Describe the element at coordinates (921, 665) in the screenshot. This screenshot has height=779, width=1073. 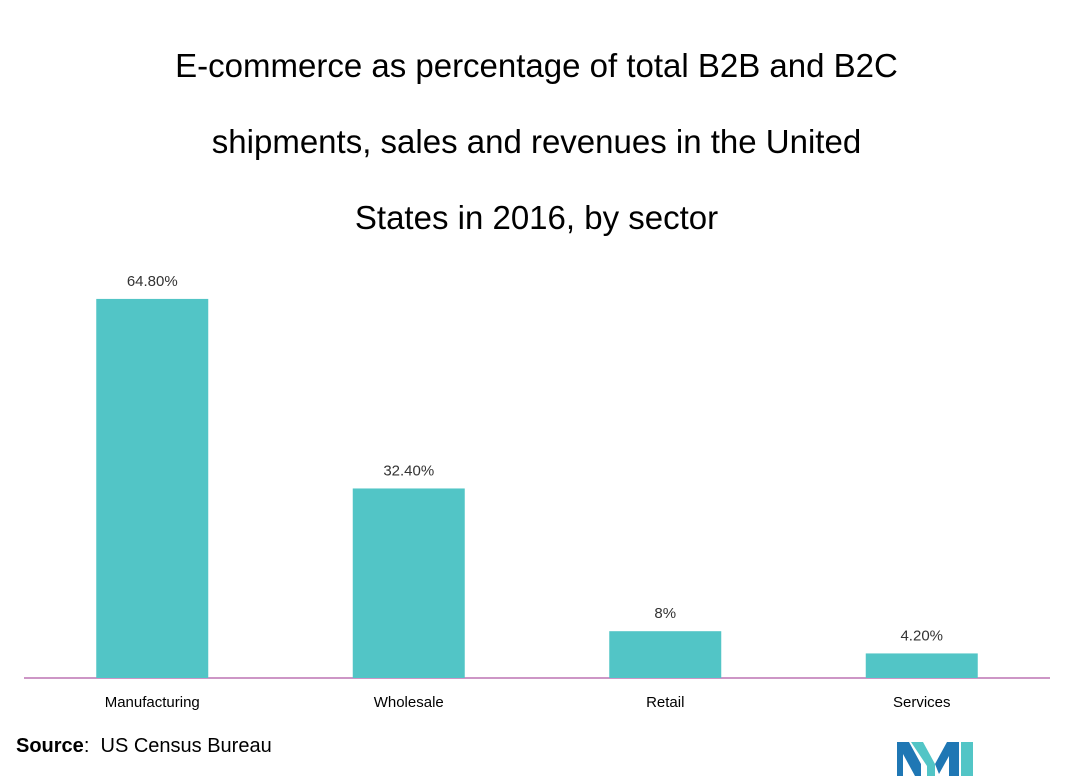
I see `bar-services` at that location.